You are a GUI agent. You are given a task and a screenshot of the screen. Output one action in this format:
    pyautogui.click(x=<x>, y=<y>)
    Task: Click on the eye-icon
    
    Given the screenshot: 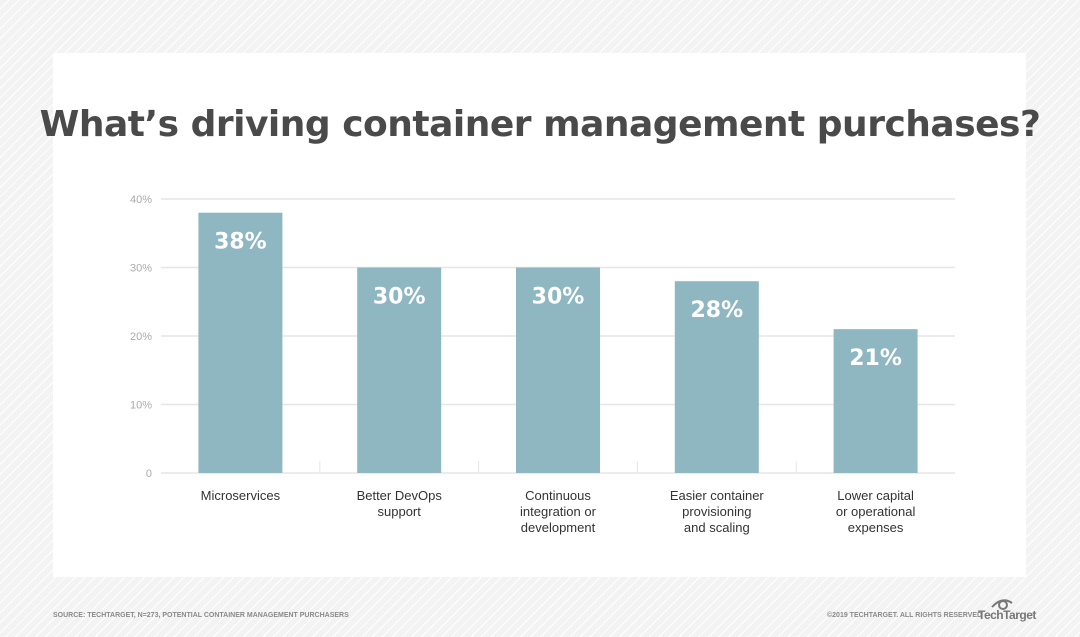 What is the action you would take?
    pyautogui.click(x=1002, y=604)
    